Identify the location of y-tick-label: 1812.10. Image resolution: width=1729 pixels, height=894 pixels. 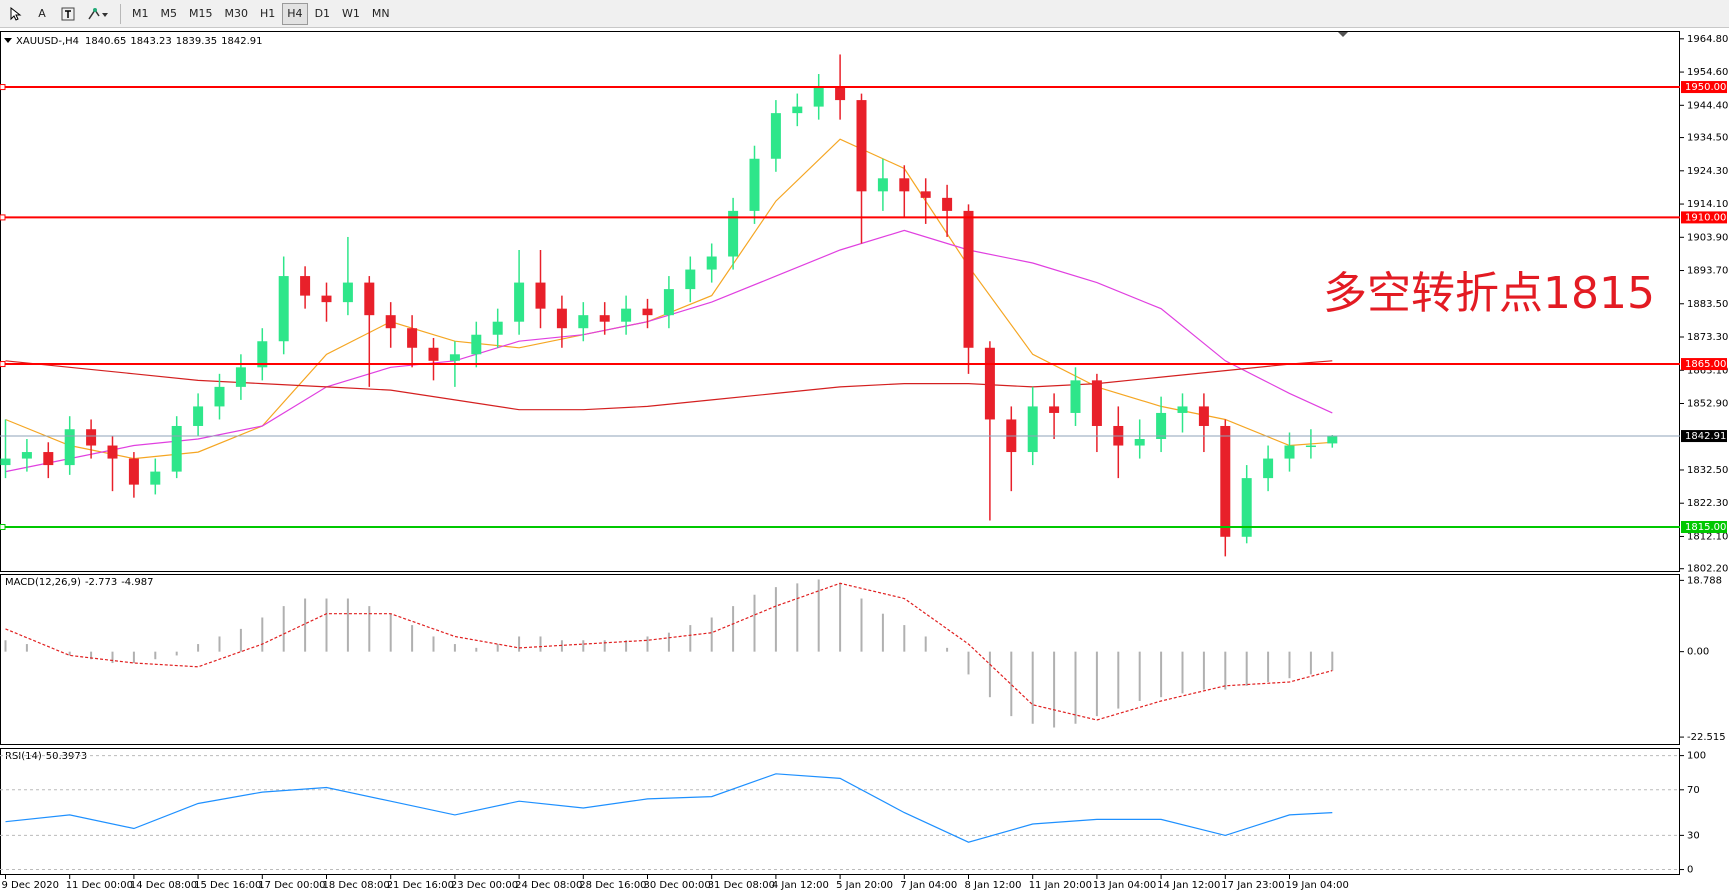
(1707, 536).